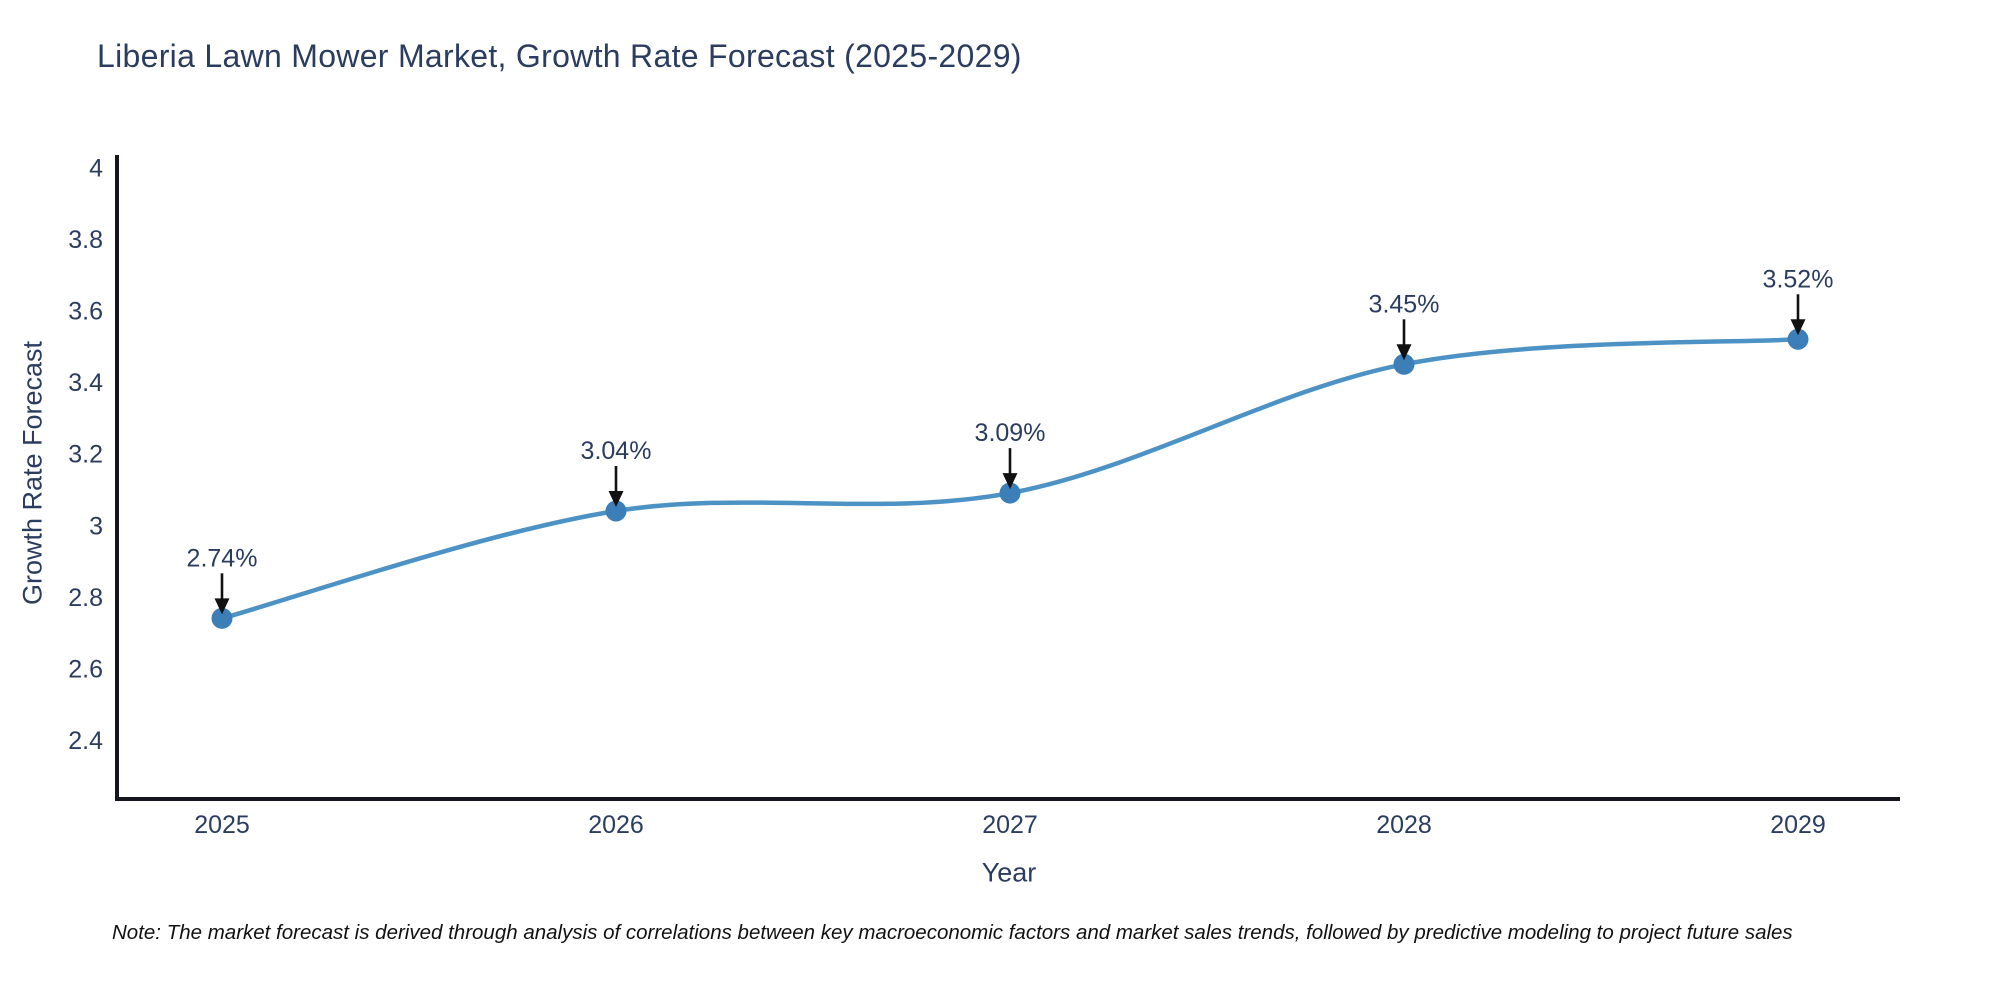  Describe the element at coordinates (85, 669) in the screenshot. I see `y-tick-label: 2.6` at that location.